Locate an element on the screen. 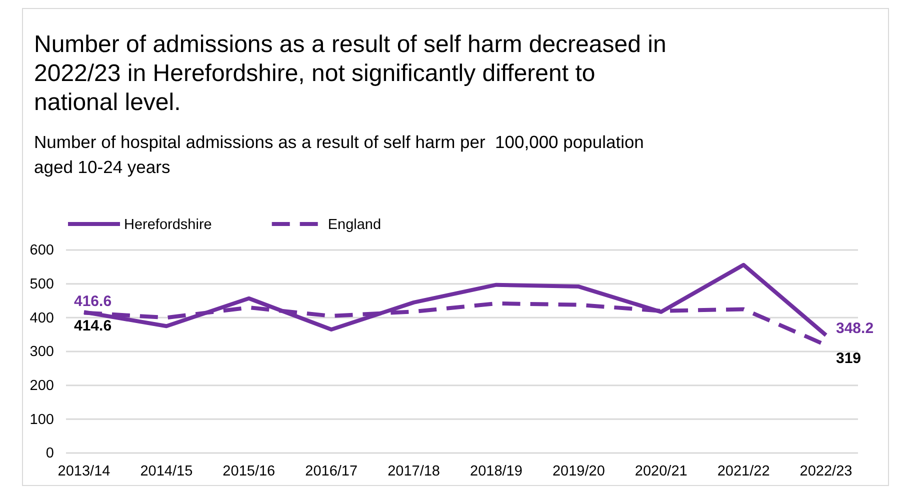  x-tick-label: 2018/19 is located at coordinates (496, 471).